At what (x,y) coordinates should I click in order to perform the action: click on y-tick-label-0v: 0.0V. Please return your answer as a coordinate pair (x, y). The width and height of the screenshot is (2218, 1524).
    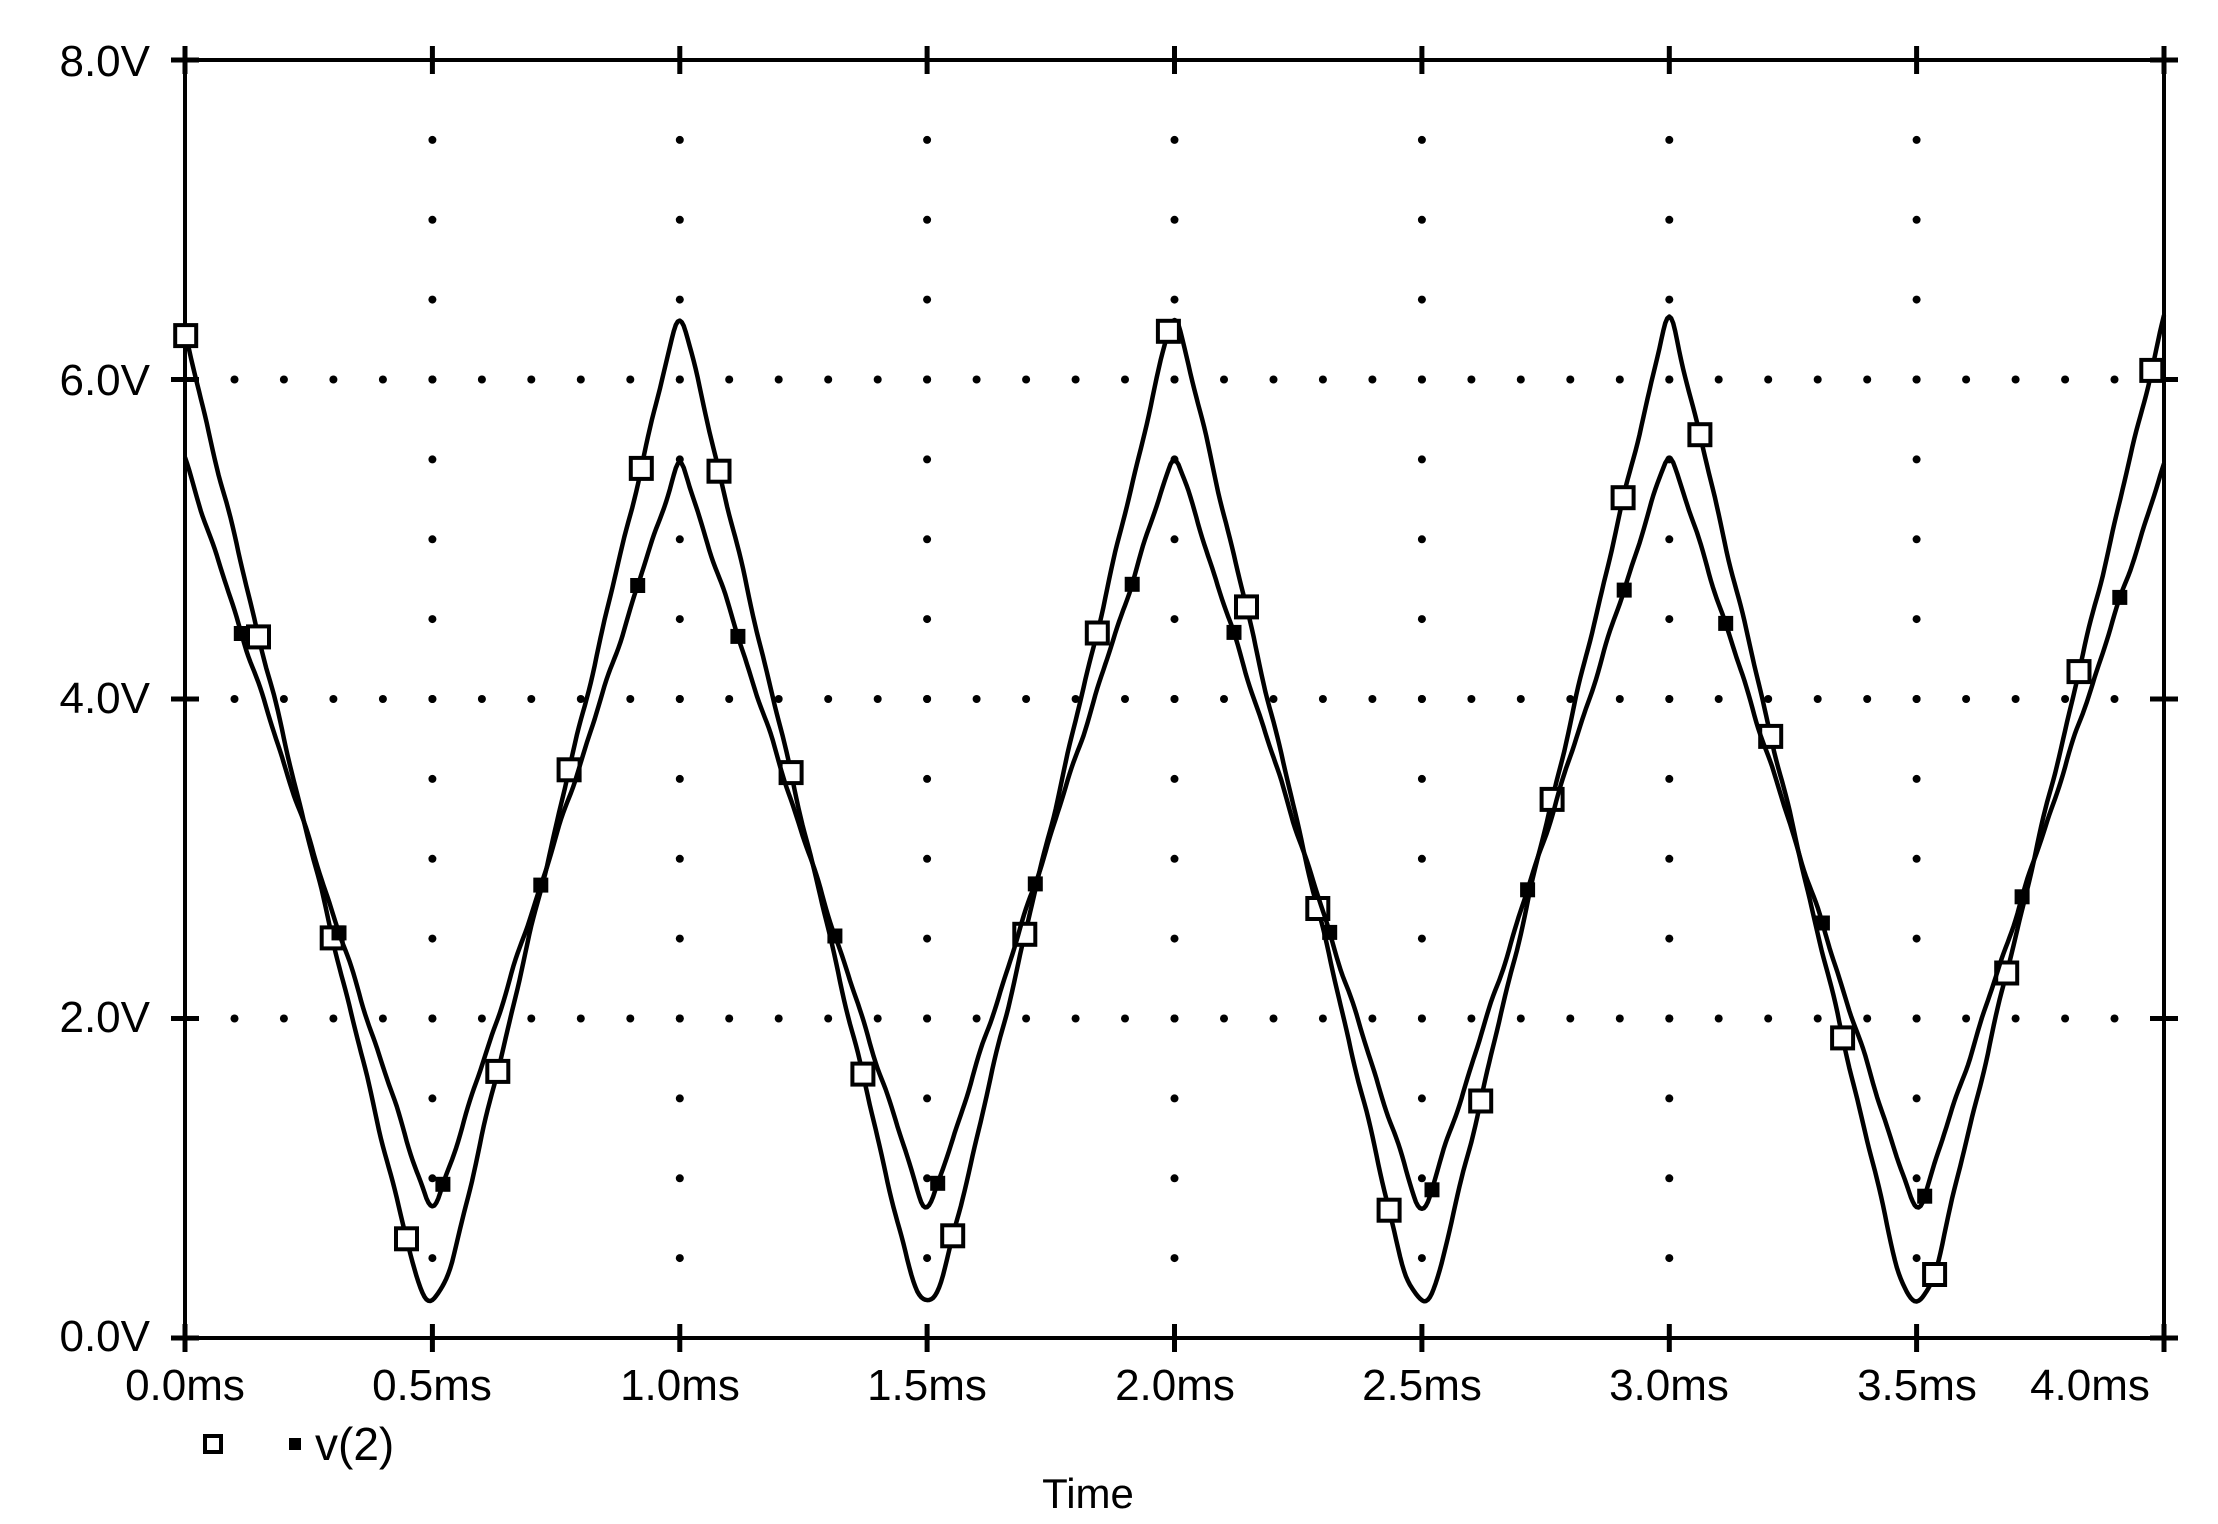
    Looking at the image, I should click on (104, 1336).